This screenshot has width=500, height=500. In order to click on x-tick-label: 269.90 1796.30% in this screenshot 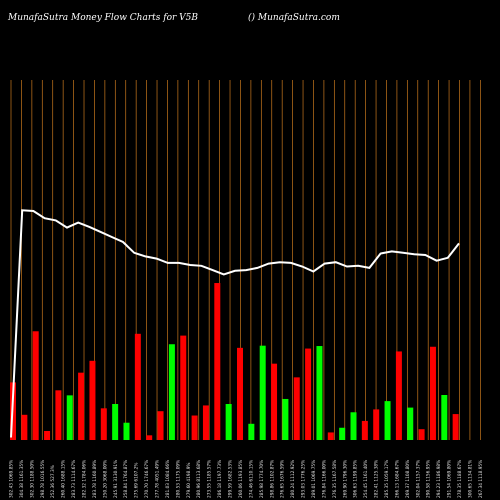, I will do `click(345, 479)`.